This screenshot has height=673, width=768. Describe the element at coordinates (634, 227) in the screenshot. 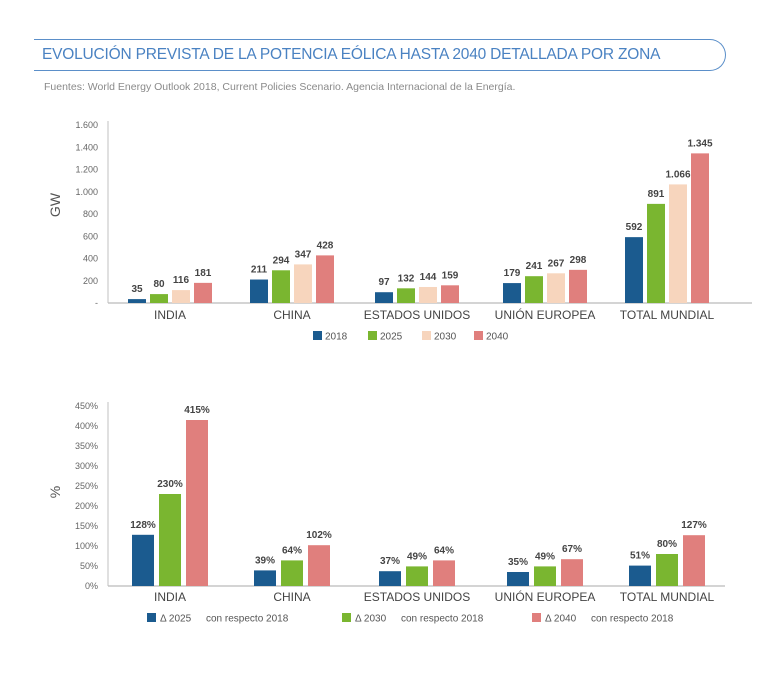

I see `data-label: 592` at that location.